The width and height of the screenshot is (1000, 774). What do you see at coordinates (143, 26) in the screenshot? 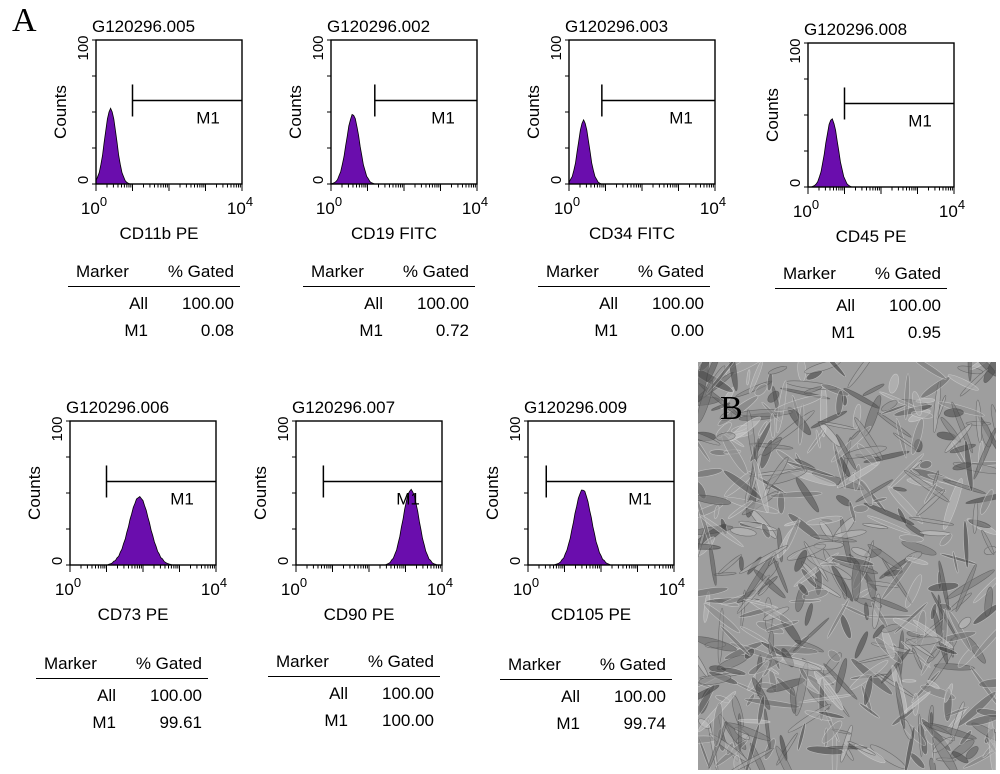
I see `sample-id: G120296.005` at bounding box center [143, 26].